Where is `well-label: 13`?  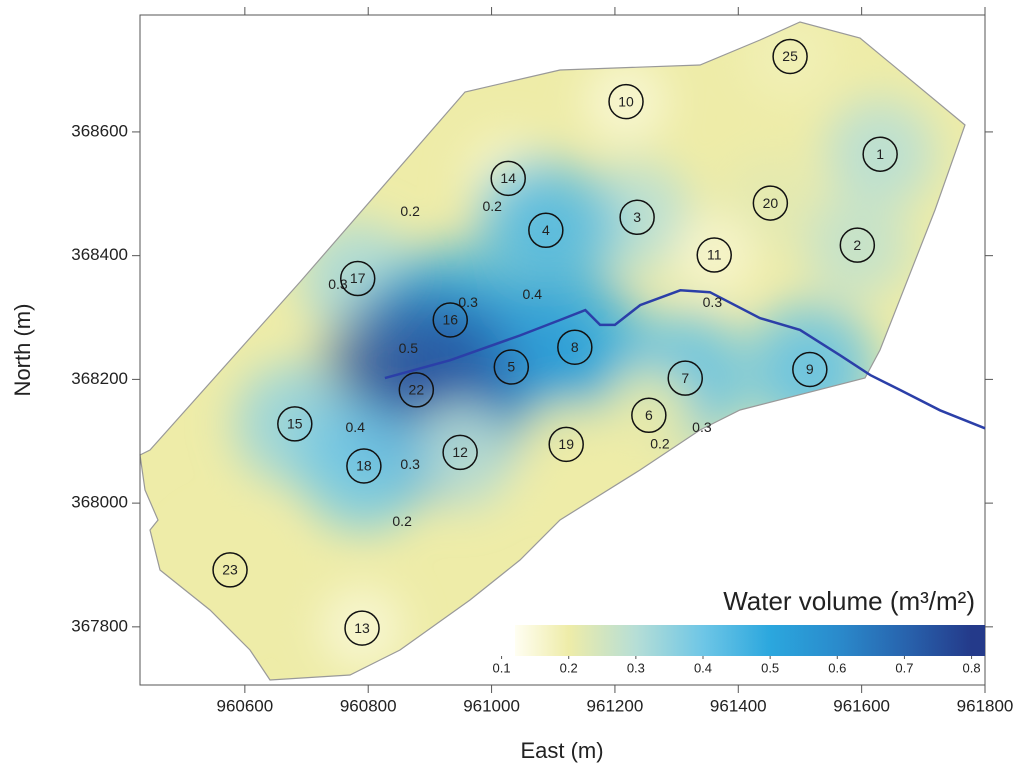
well-label: 13 is located at coordinates (362, 628).